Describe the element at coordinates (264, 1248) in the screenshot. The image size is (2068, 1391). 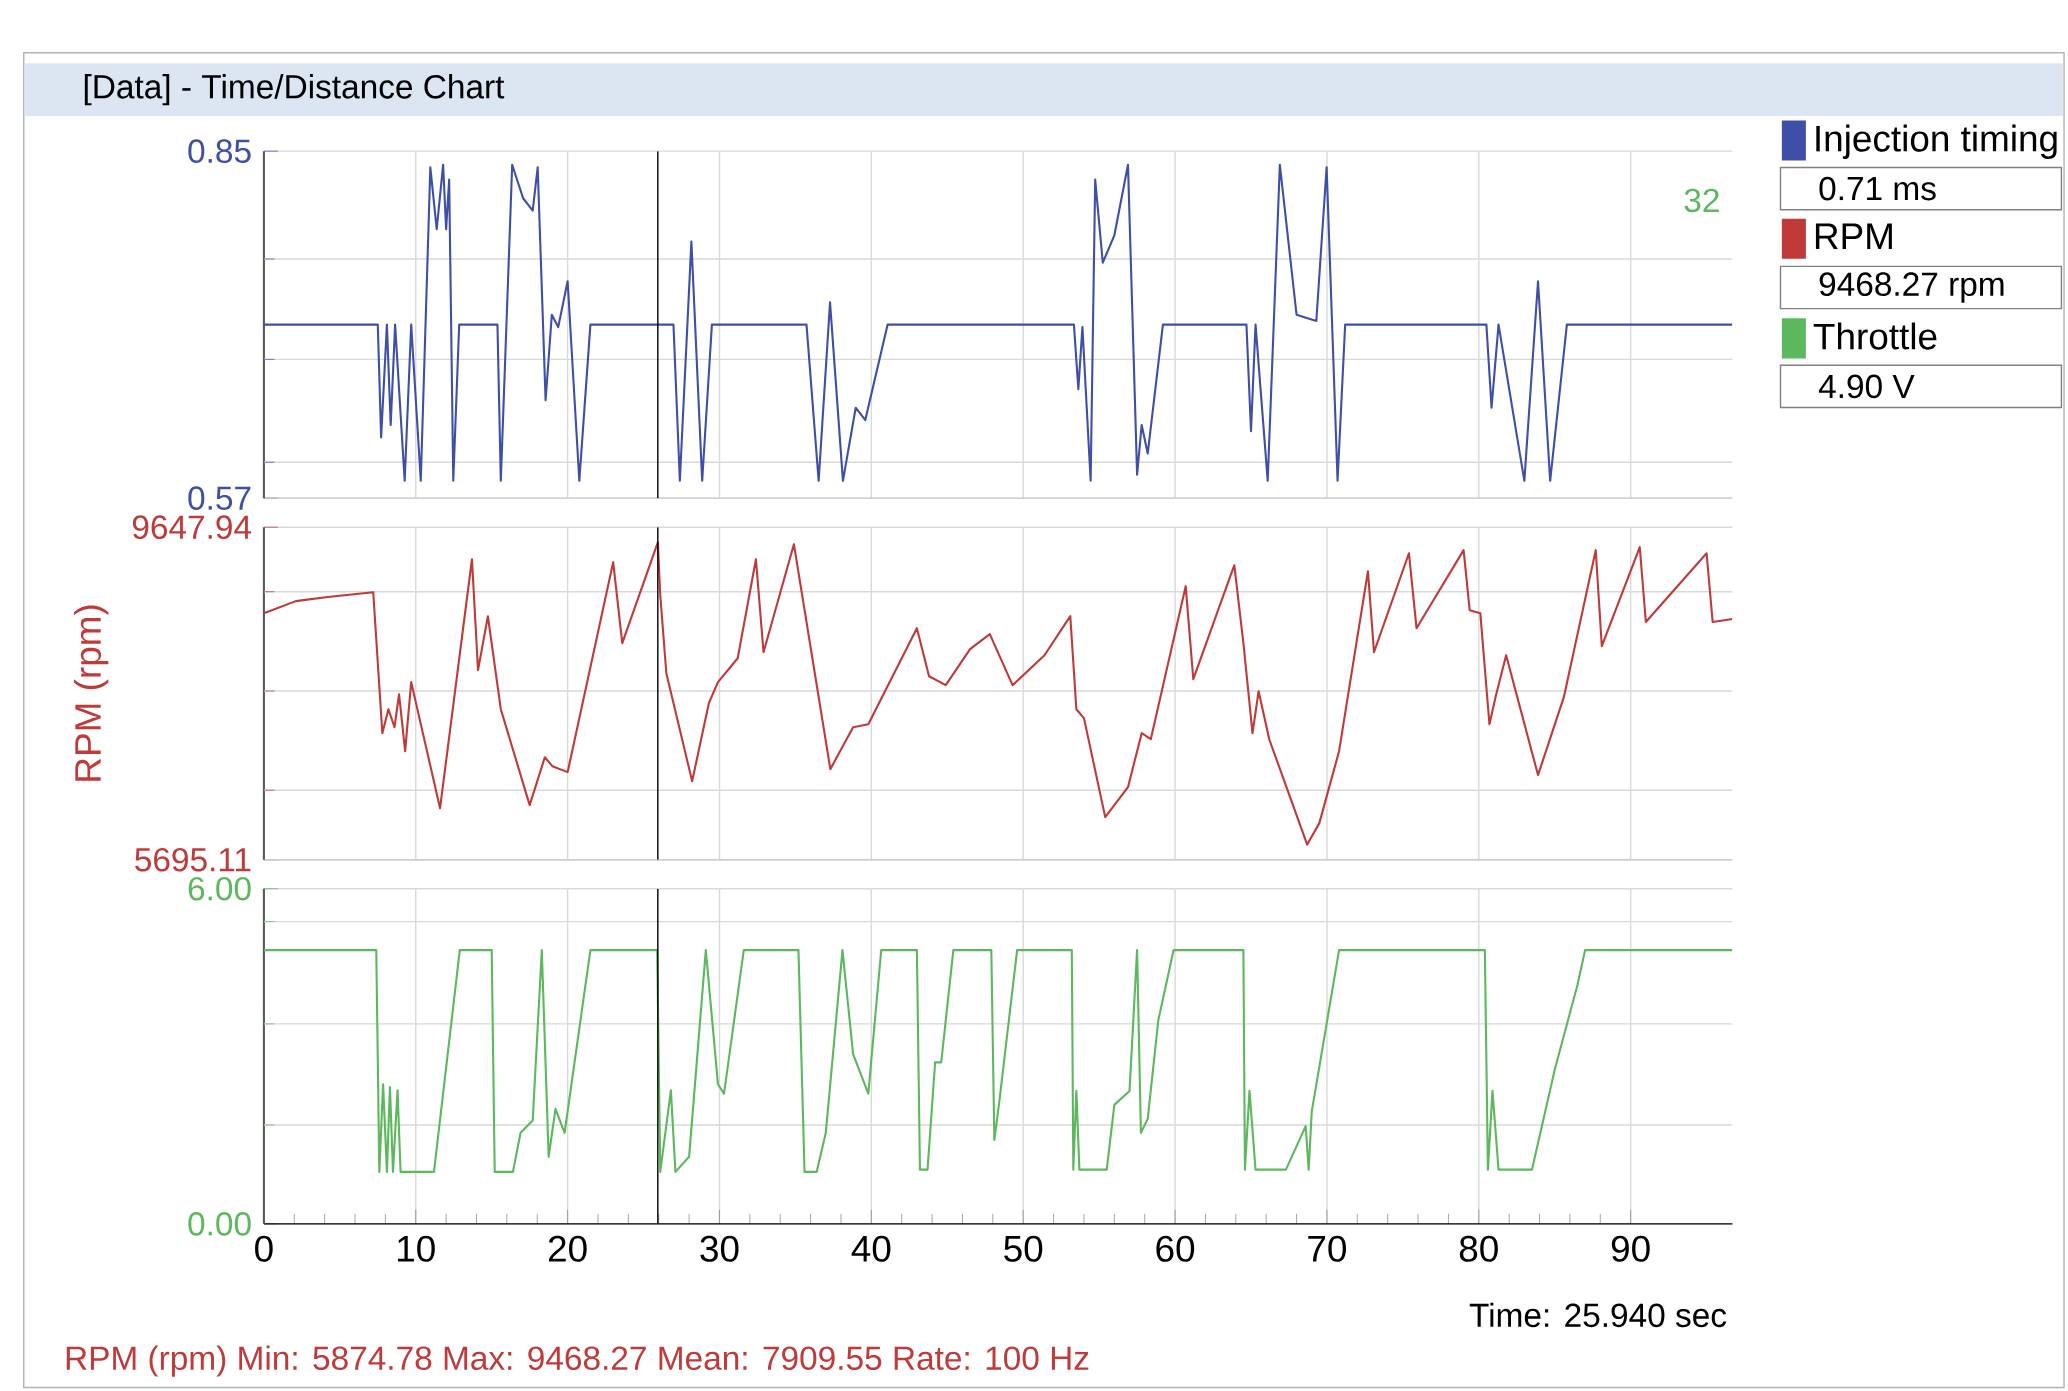
I see `x-tick-label: 0` at that location.